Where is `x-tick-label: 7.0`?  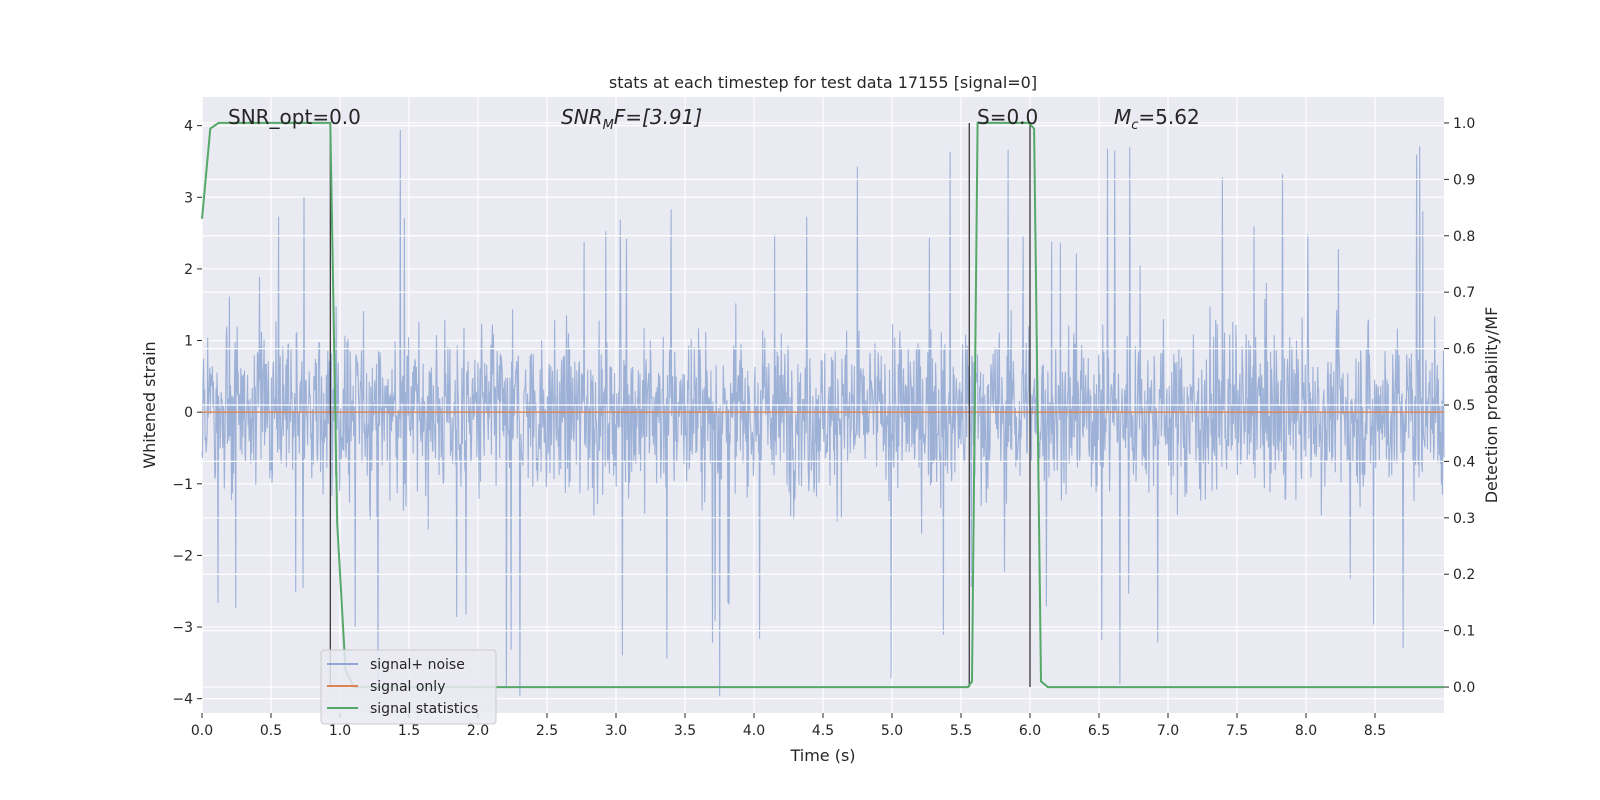 x-tick-label: 7.0 is located at coordinates (1168, 731).